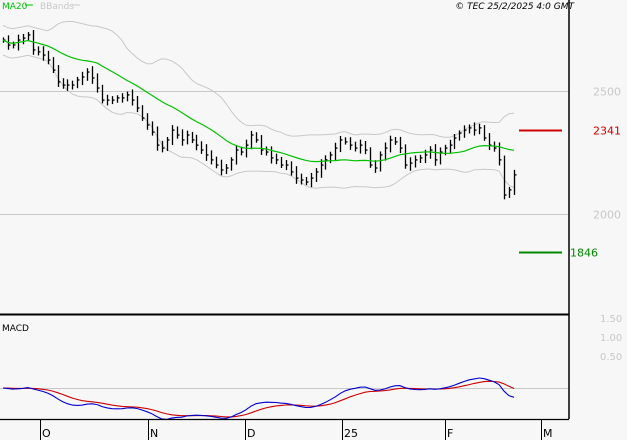 The width and height of the screenshot is (627, 440). I want to click on x-tick-label: N, so click(154, 433).